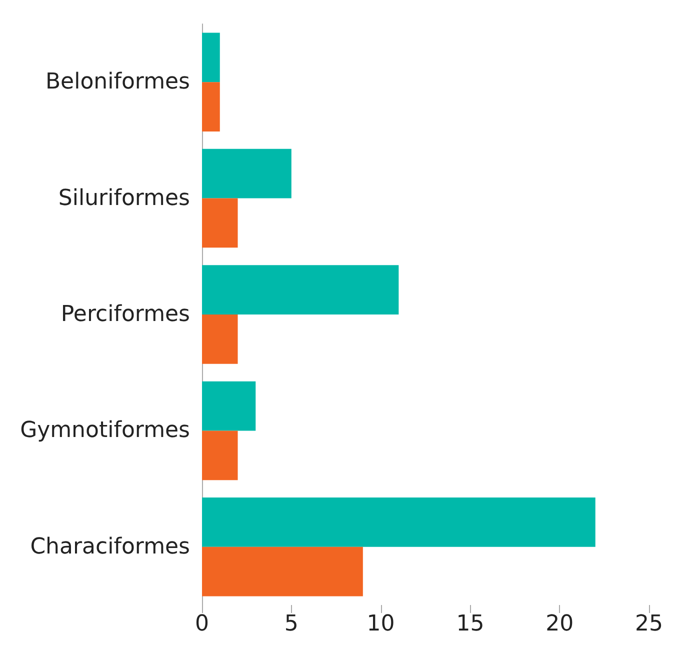 The image size is (674, 657). I want to click on y-tick-label: Beloniformes, so click(117, 82).